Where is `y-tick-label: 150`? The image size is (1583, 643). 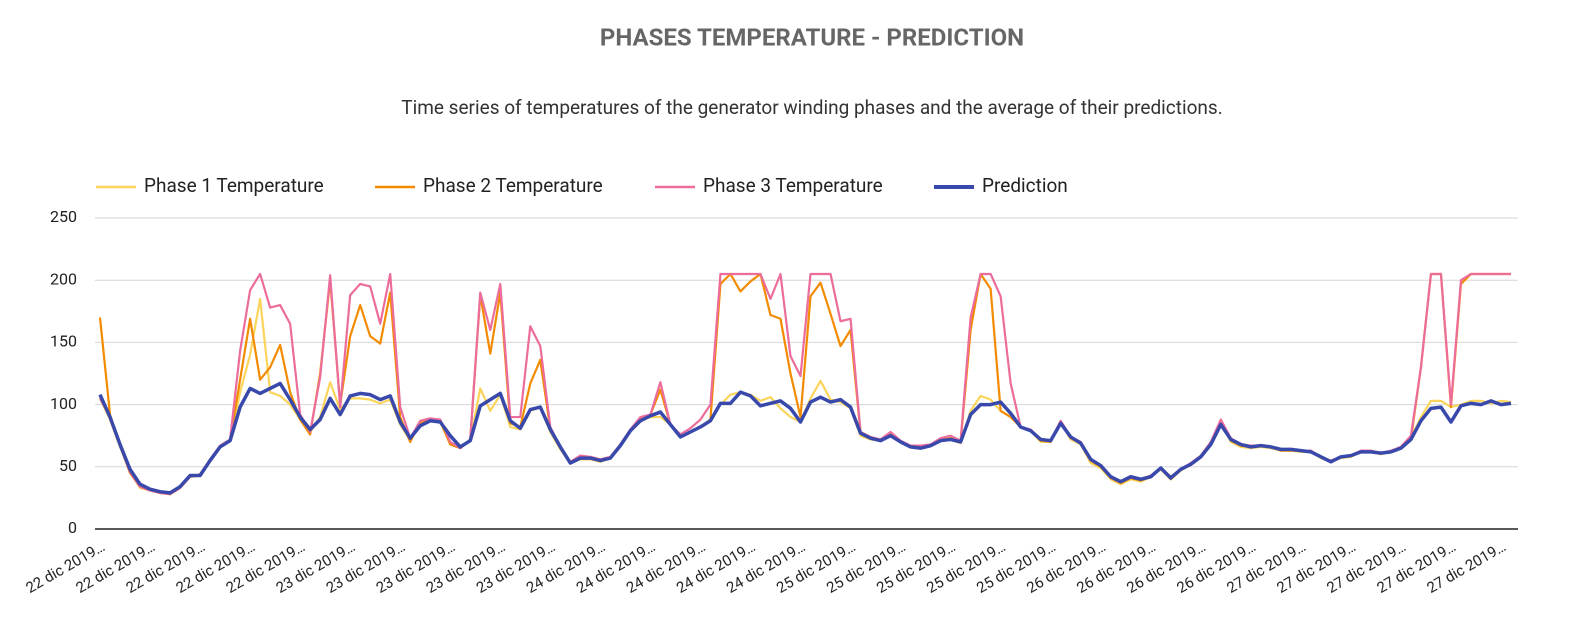 y-tick-label: 150 is located at coordinates (63, 341).